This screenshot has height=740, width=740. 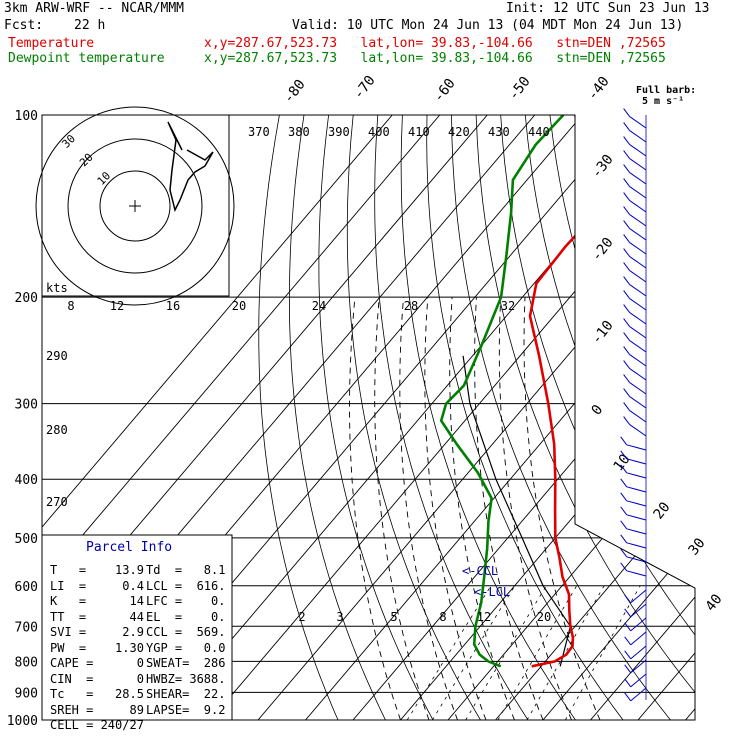 I want to click on hodograph-speed-label: 12, so click(x=117, y=306).